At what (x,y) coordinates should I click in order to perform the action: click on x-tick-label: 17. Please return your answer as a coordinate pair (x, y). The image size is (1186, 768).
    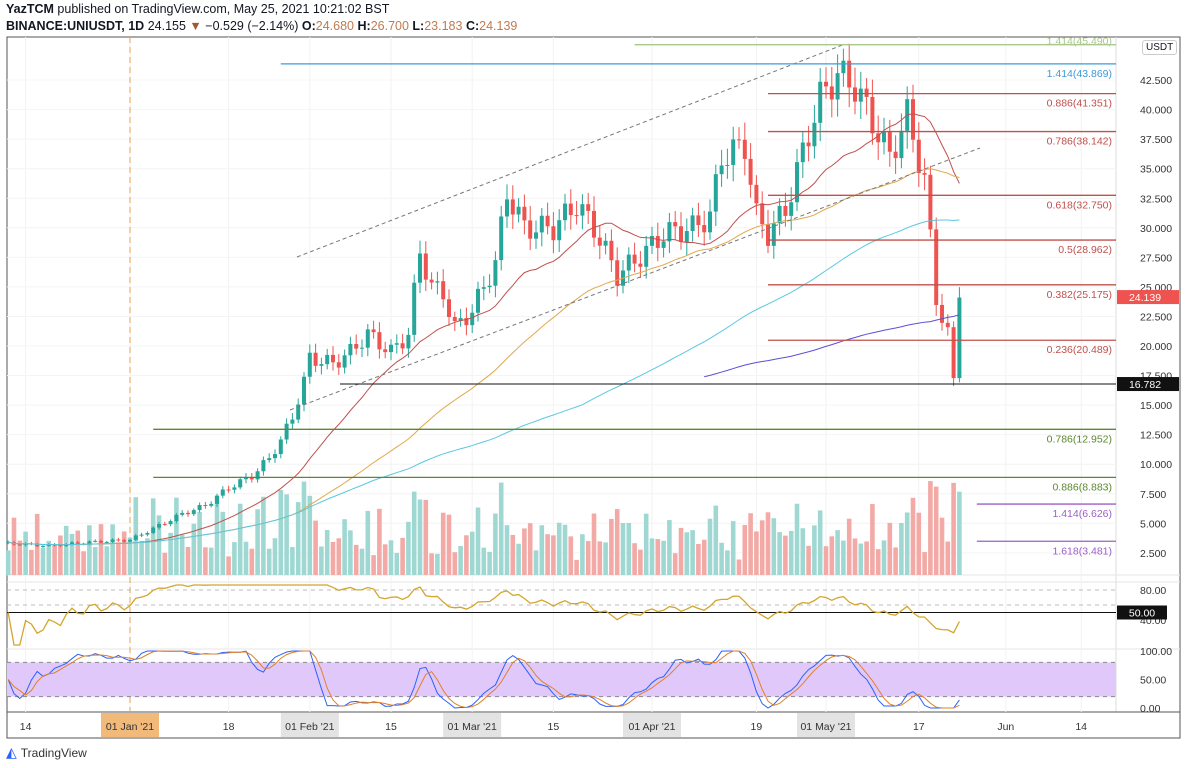
    Looking at the image, I should click on (919, 727).